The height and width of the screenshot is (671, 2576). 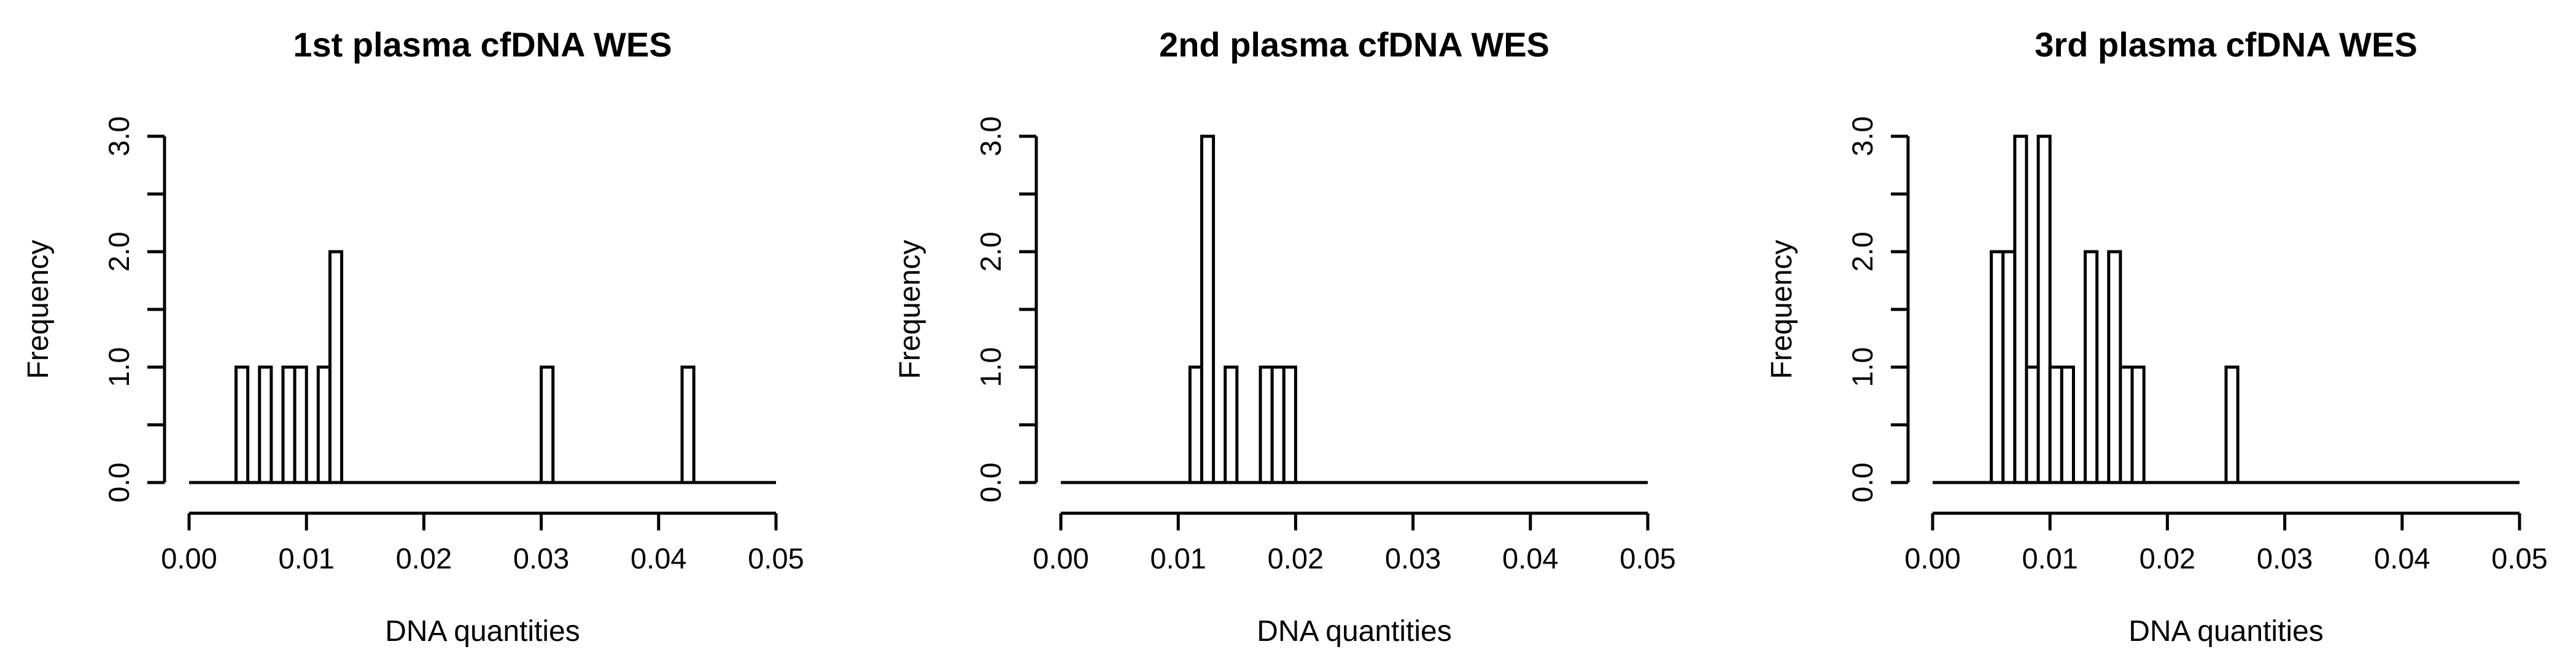 I want to click on chart-title: 3rd plasma cfDNA WES, so click(x=2226, y=44).